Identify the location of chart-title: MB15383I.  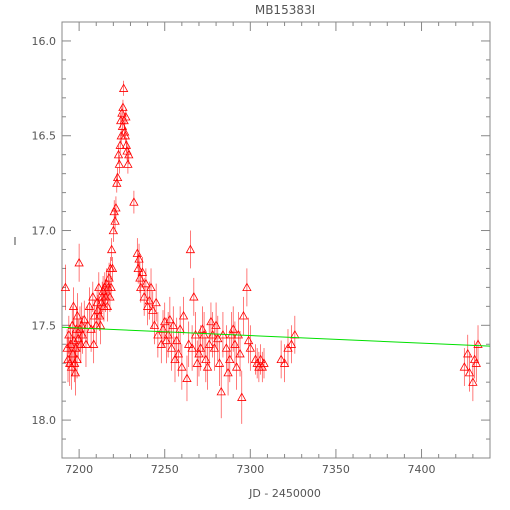
(285, 10).